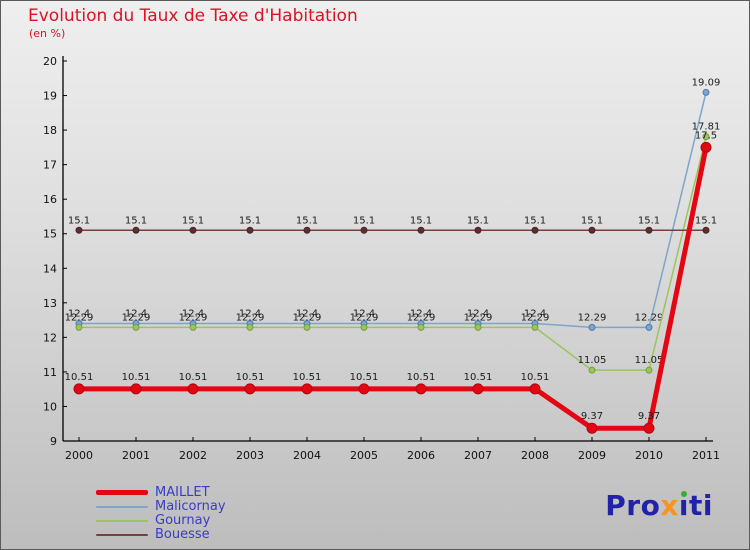  I want to click on svg-text: 16, so click(50, 199).